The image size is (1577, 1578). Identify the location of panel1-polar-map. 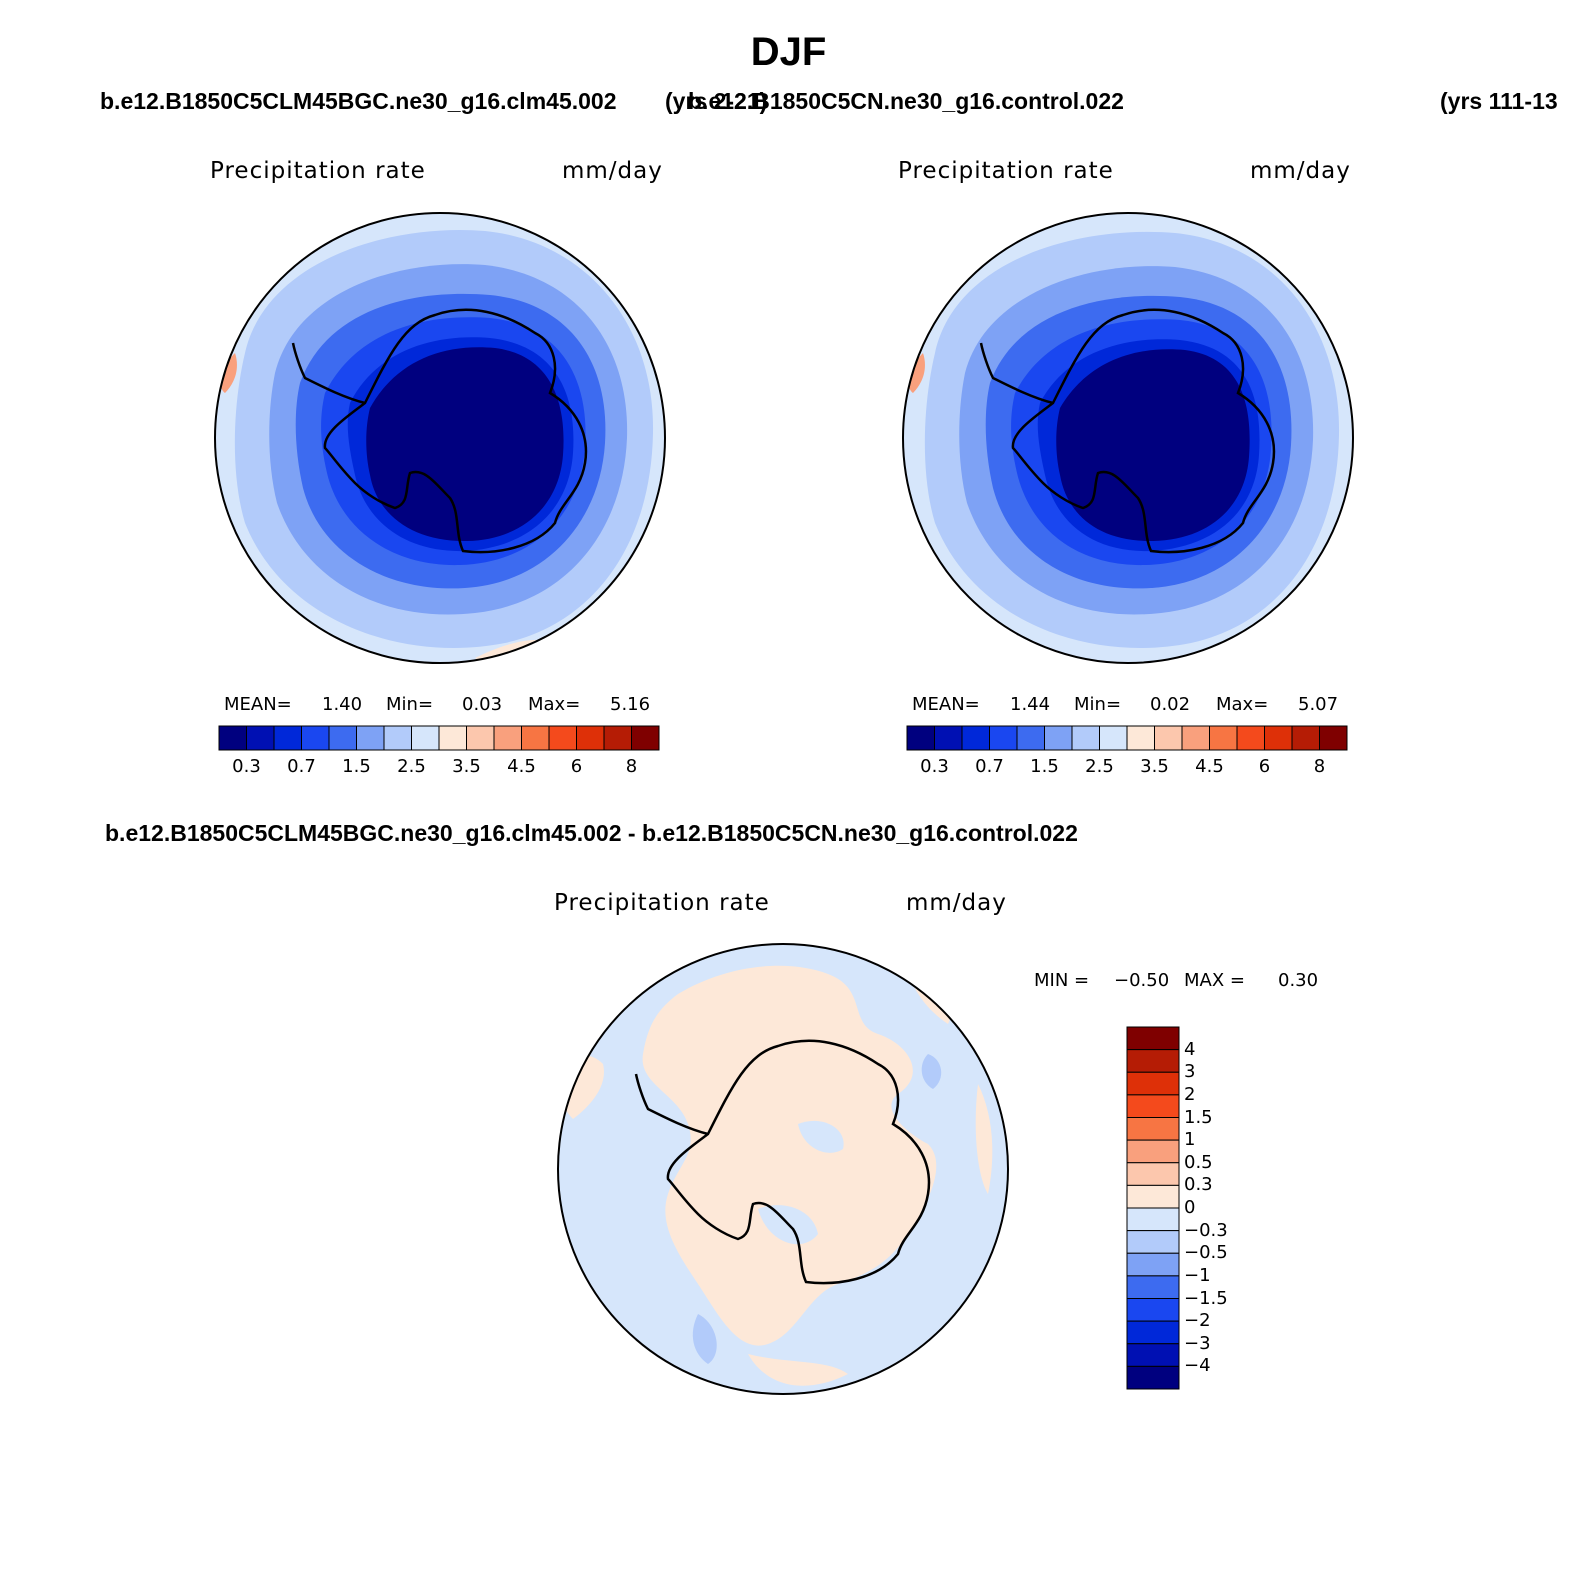
(440, 438).